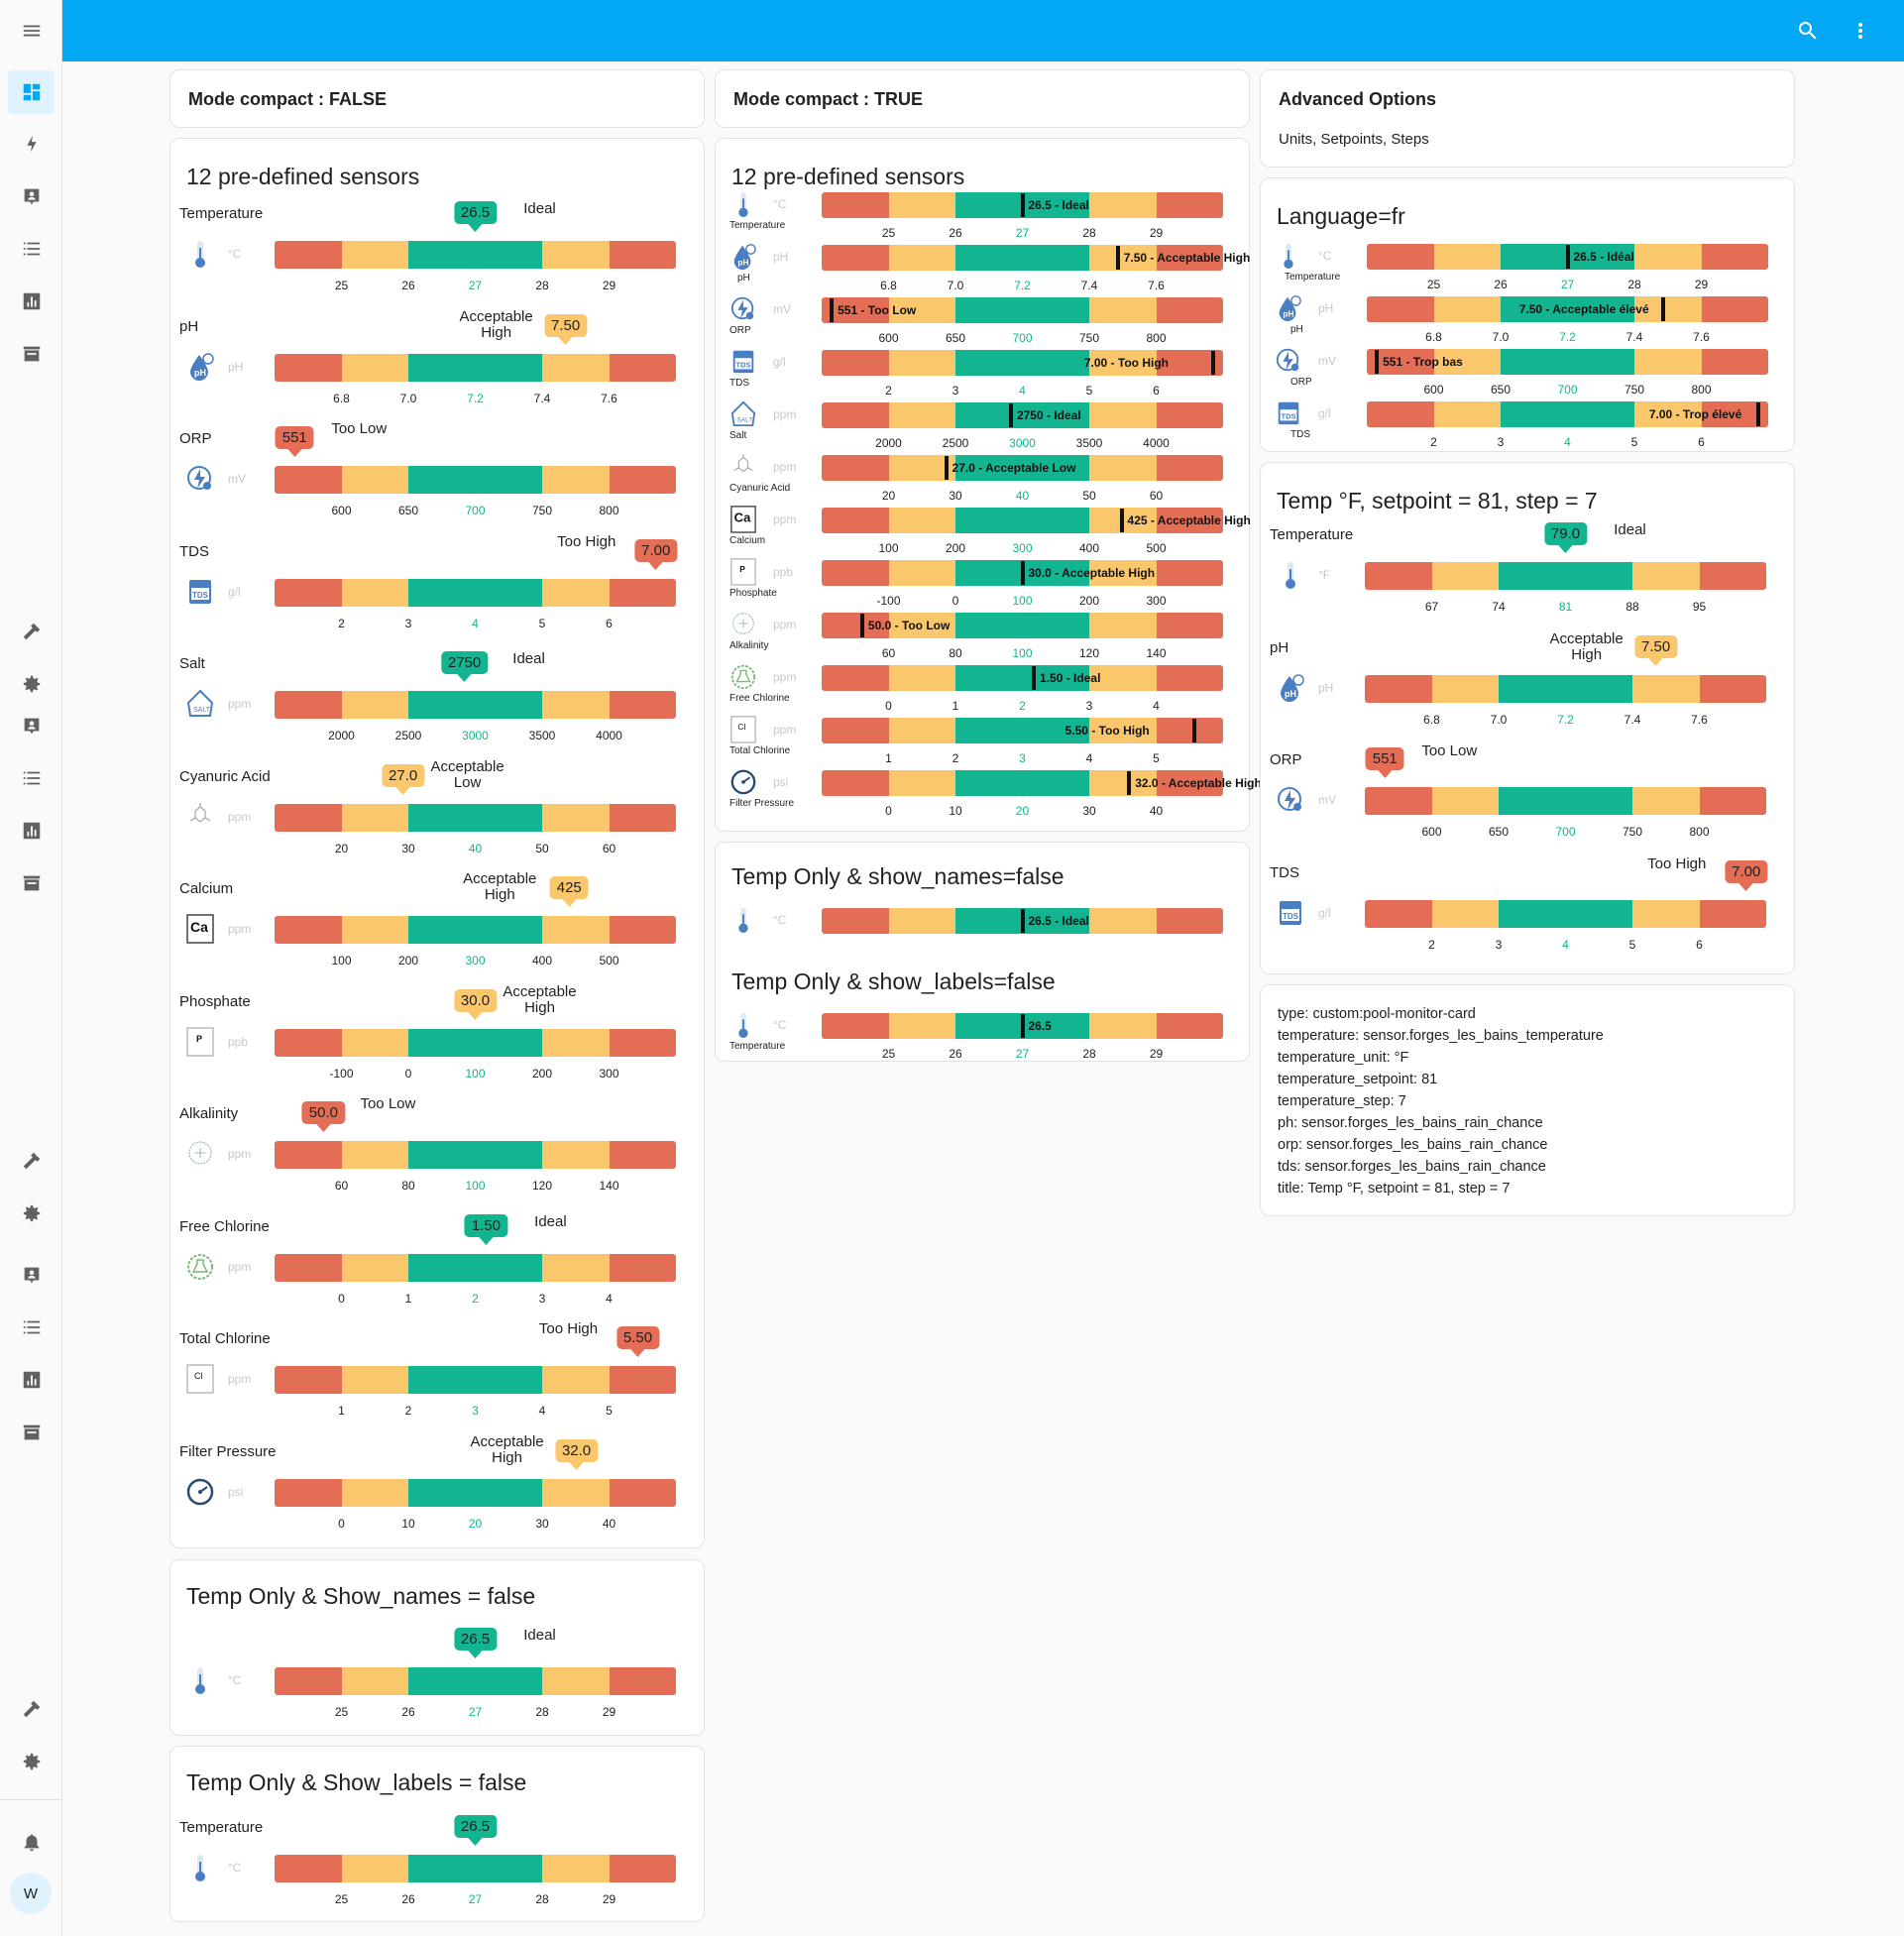 The width and height of the screenshot is (1904, 1936). What do you see at coordinates (32, 92) in the screenshot?
I see `dashboard-icon` at bounding box center [32, 92].